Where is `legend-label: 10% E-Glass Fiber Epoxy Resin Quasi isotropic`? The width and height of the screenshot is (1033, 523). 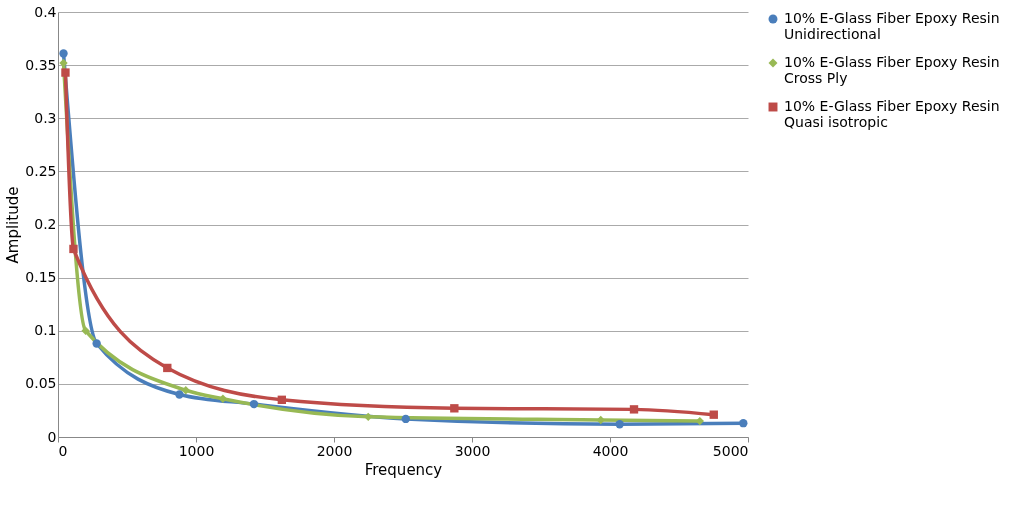 legend-label: 10% E-Glass Fiber Epoxy Resin Quasi isotropic is located at coordinates (892, 114).